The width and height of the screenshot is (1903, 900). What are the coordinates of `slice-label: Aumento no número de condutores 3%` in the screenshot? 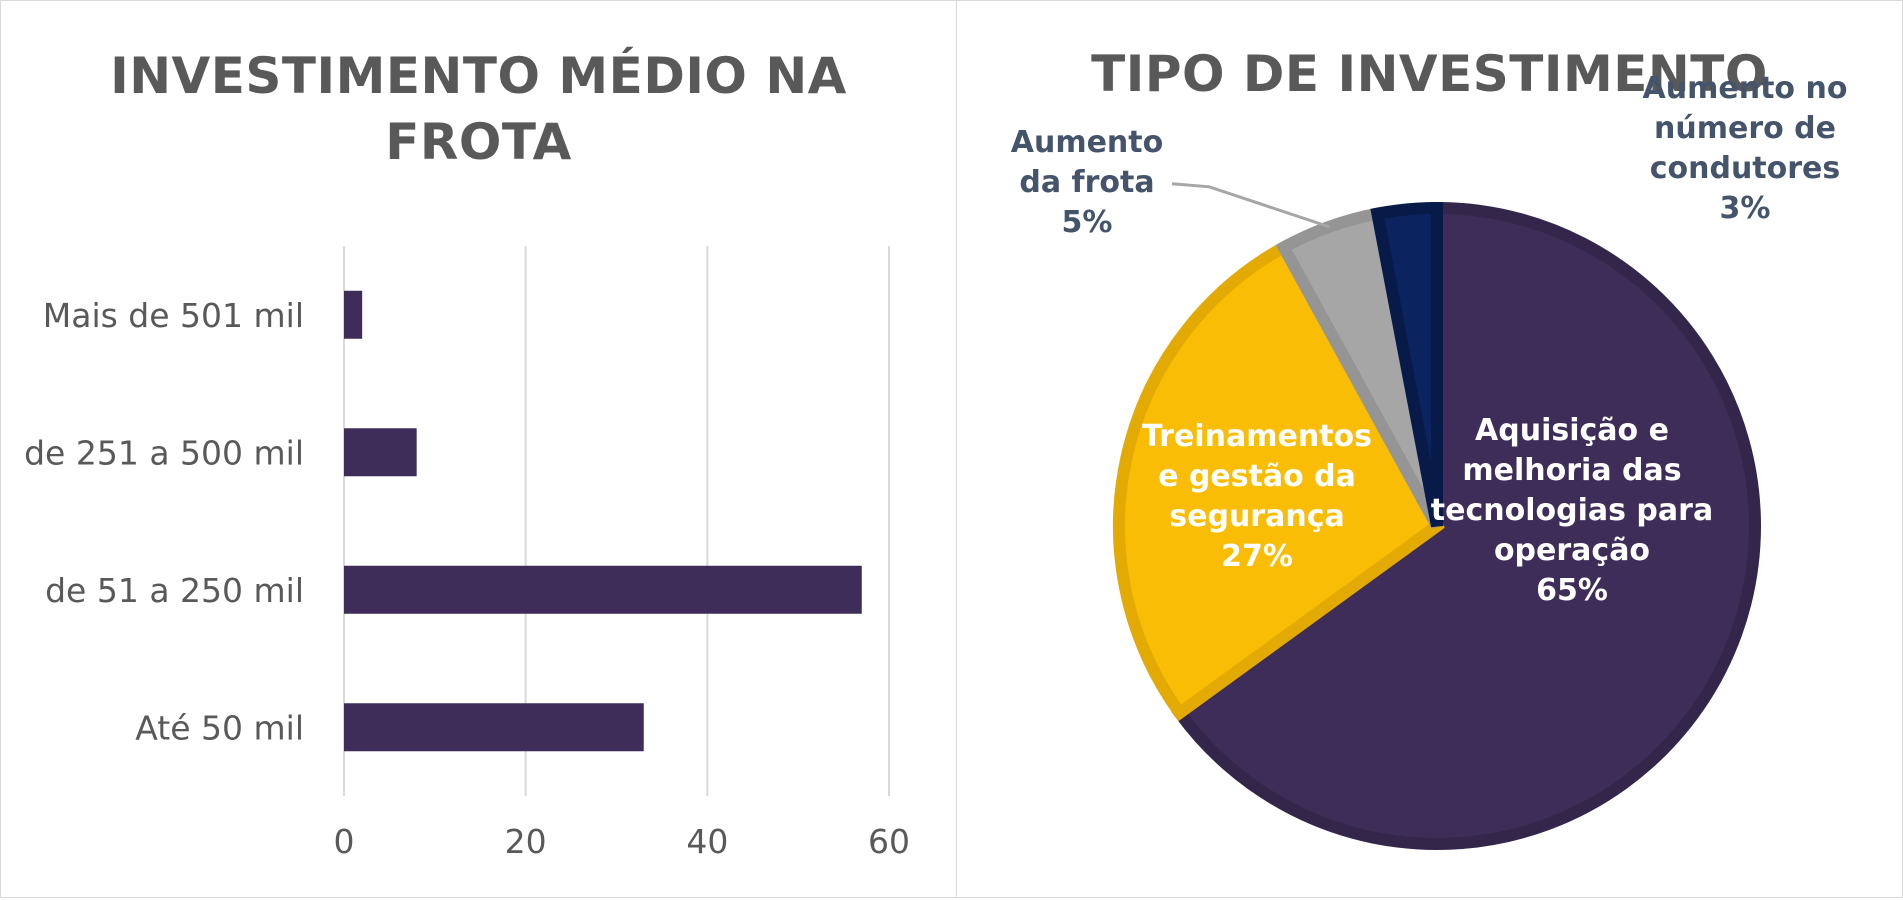 It's located at (1745, 148).